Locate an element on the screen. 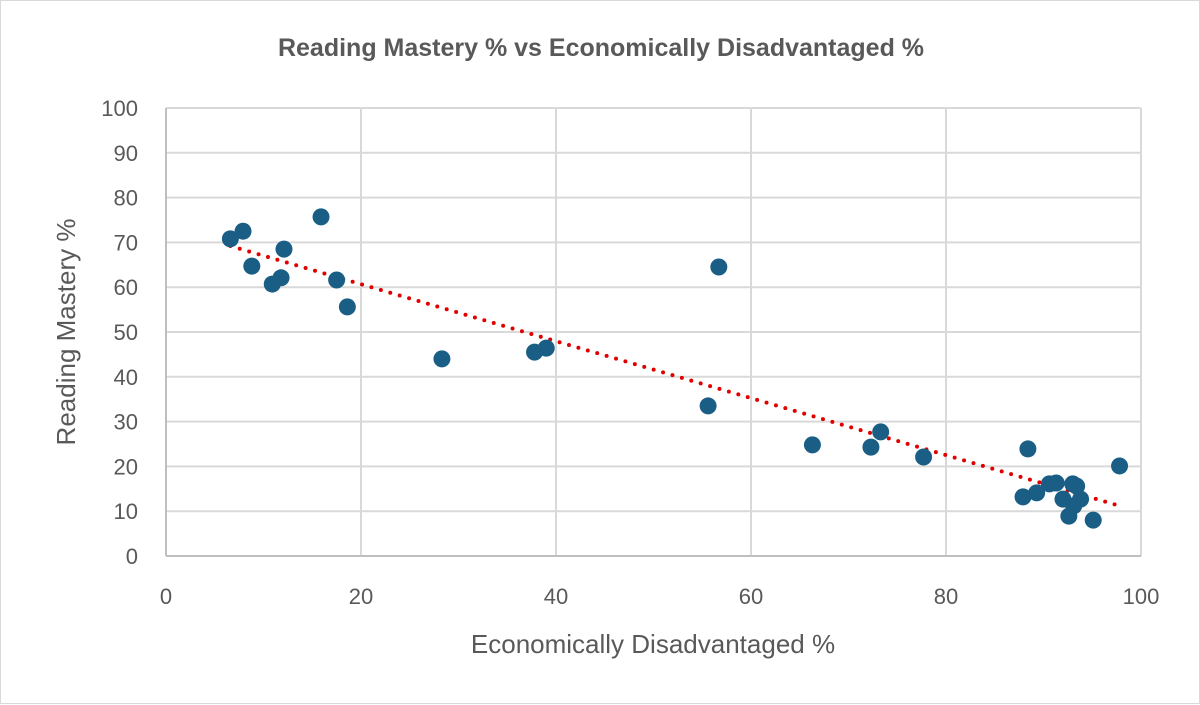 This screenshot has height=705, width=1200. x-tick-label: 0 is located at coordinates (166, 596).